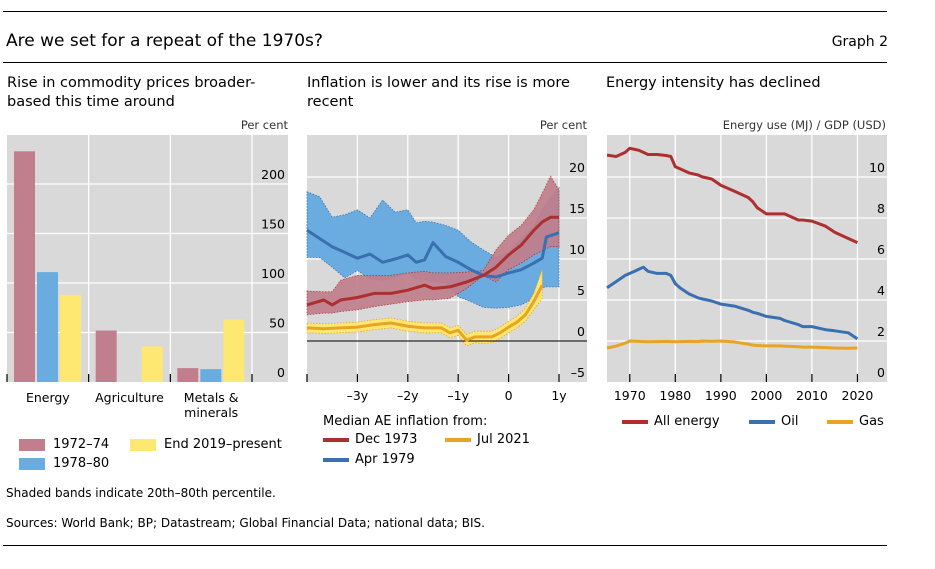 The height and width of the screenshot is (569, 935). What do you see at coordinates (445, 11) in the screenshot?
I see `top-rule` at bounding box center [445, 11].